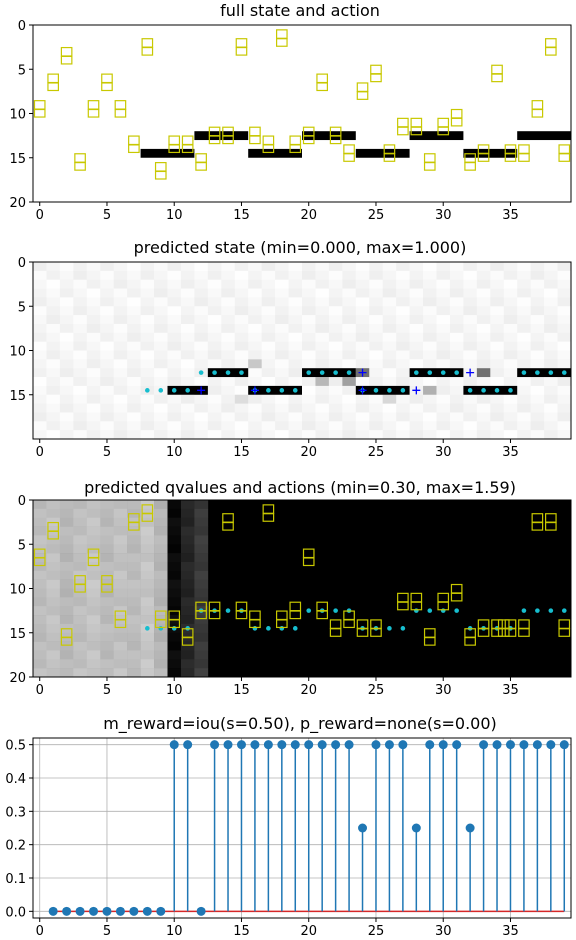  Describe the element at coordinates (22, 307) in the screenshot. I see `p2-ytick-label: 5` at that location.